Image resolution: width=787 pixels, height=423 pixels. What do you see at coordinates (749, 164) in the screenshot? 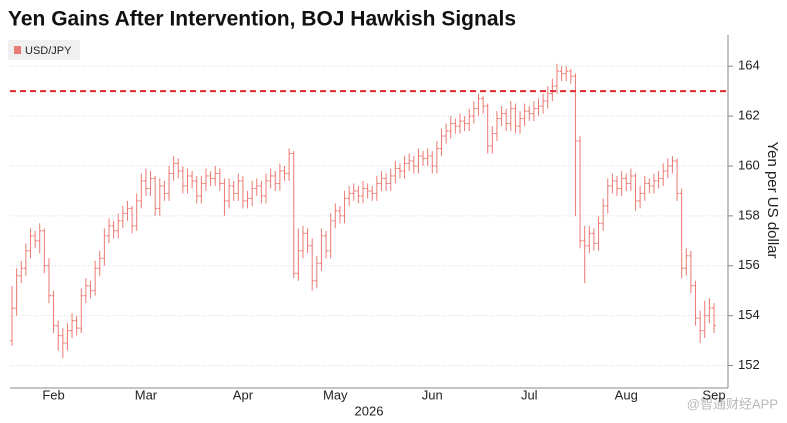
I see `y-tick-label: 160` at bounding box center [749, 164].